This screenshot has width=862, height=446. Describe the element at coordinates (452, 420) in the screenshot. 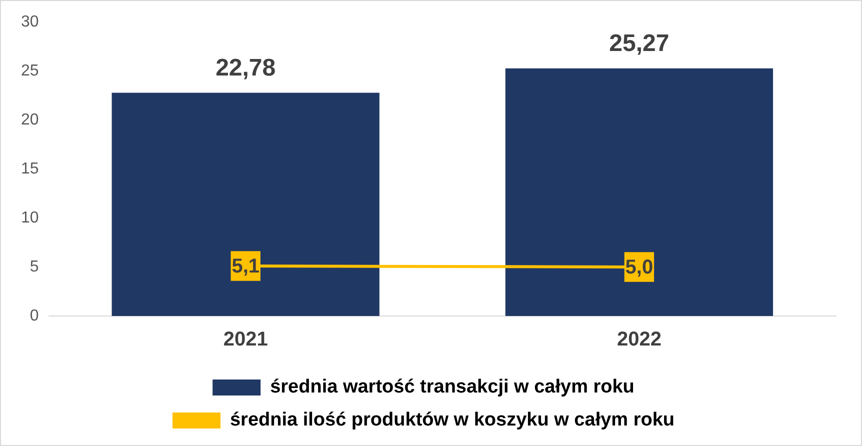

I see `legend-label: średnia ilość produktów w koszyku w całym roku` at that location.